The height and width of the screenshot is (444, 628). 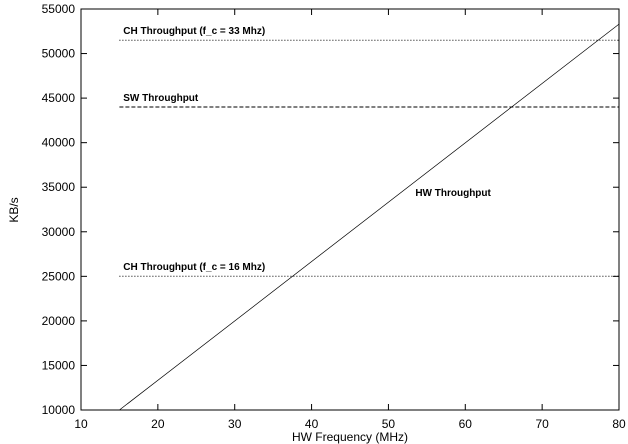 I want to click on y-tick-label: 25000, so click(x=59, y=276).